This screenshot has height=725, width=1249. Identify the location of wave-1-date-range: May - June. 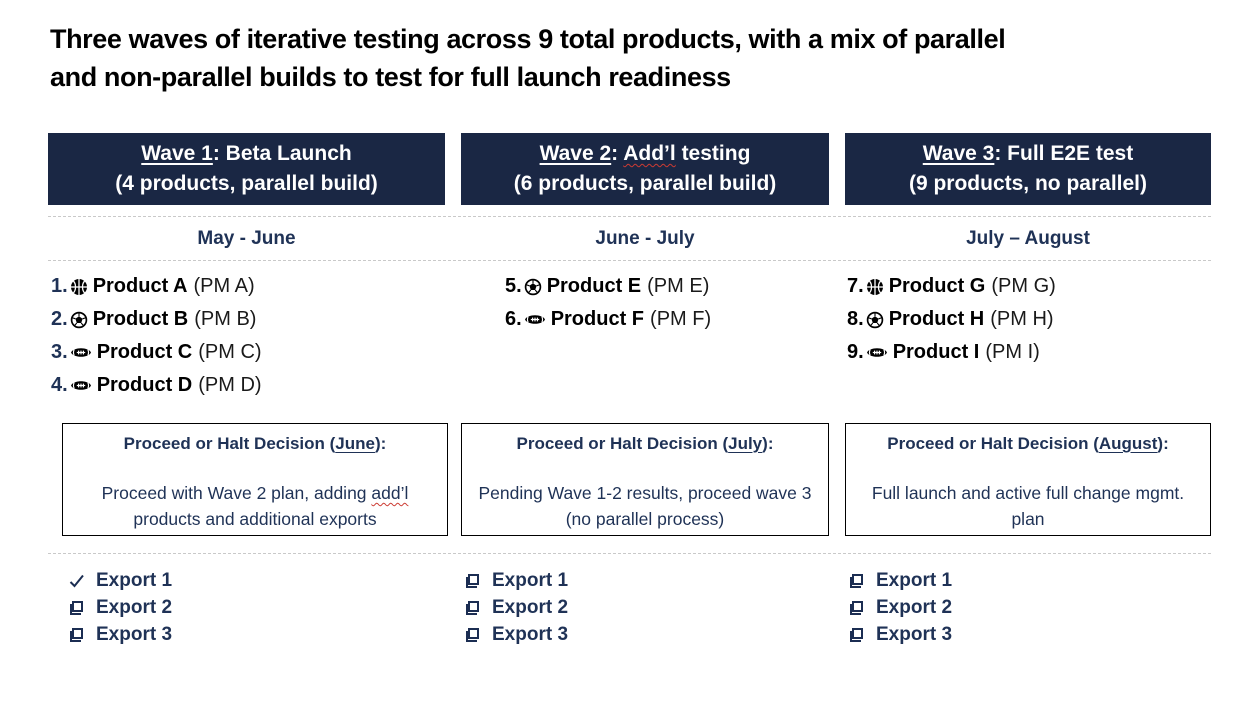
(246, 238).